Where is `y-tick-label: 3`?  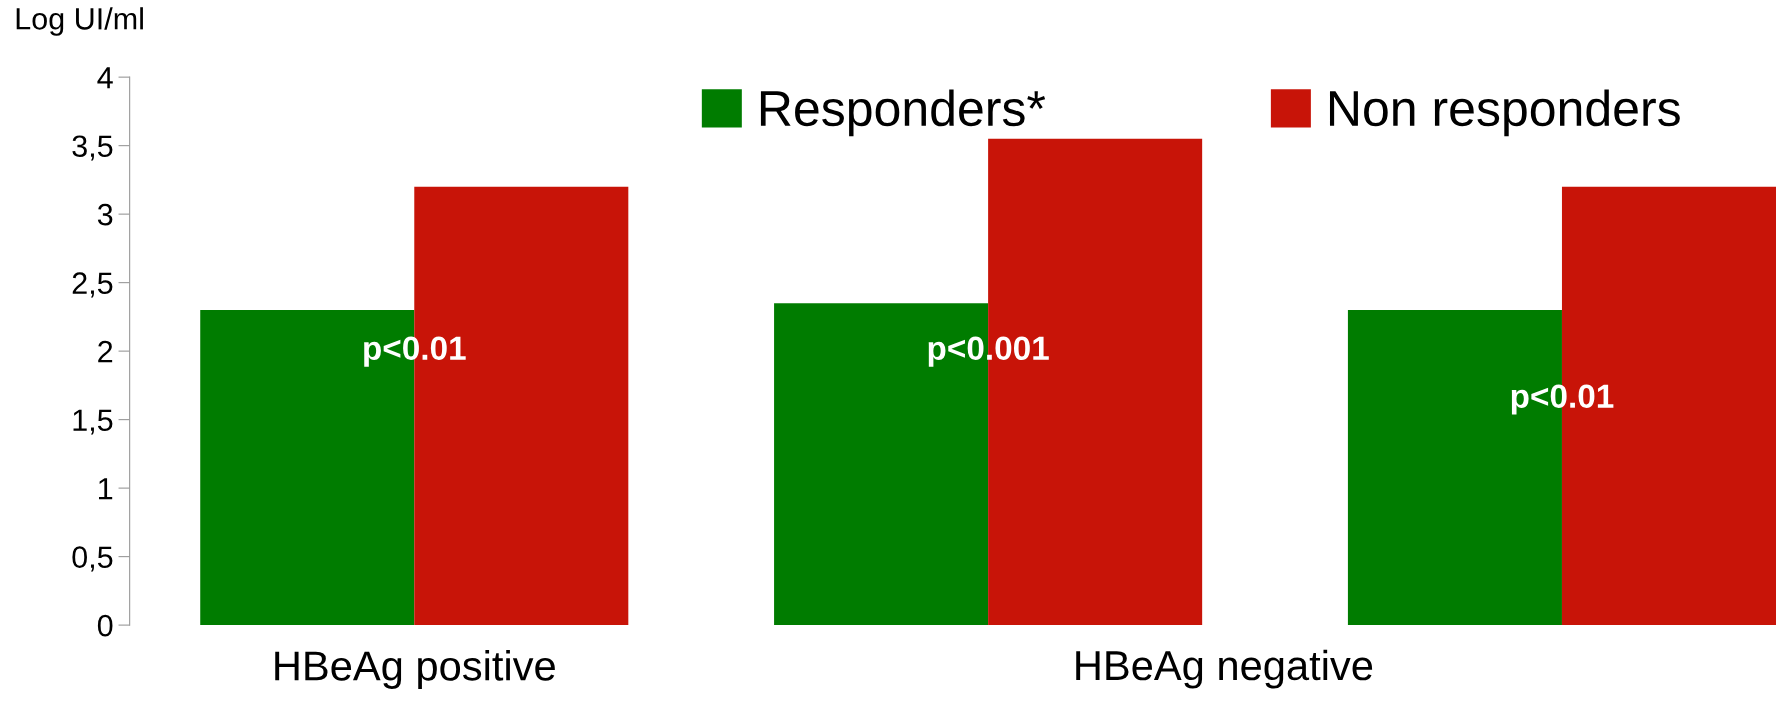
y-tick-label: 3 is located at coordinates (105, 214).